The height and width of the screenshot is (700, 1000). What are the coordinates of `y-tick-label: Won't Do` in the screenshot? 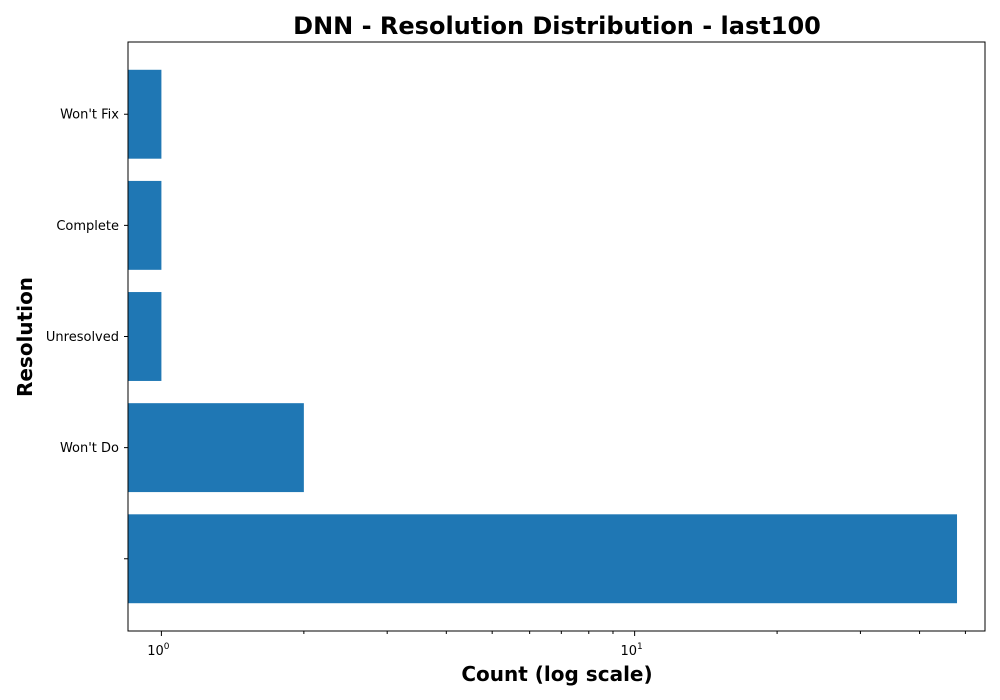 It's located at (89, 448).